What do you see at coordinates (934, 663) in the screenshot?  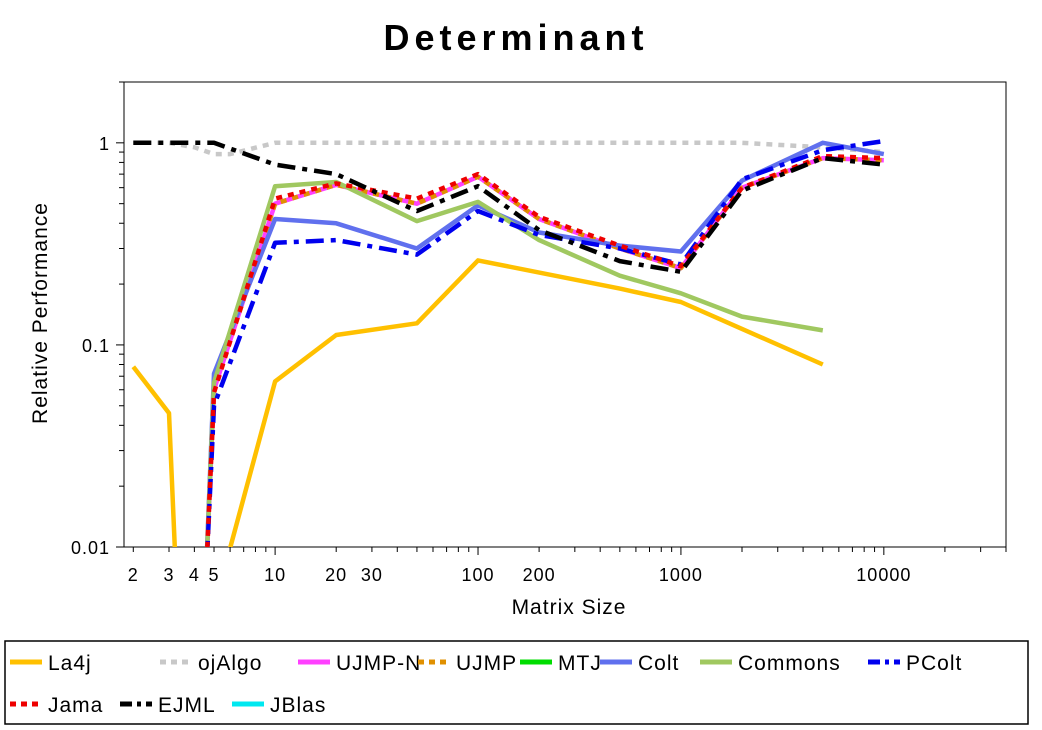 I see `legend-label: PColt` at bounding box center [934, 663].